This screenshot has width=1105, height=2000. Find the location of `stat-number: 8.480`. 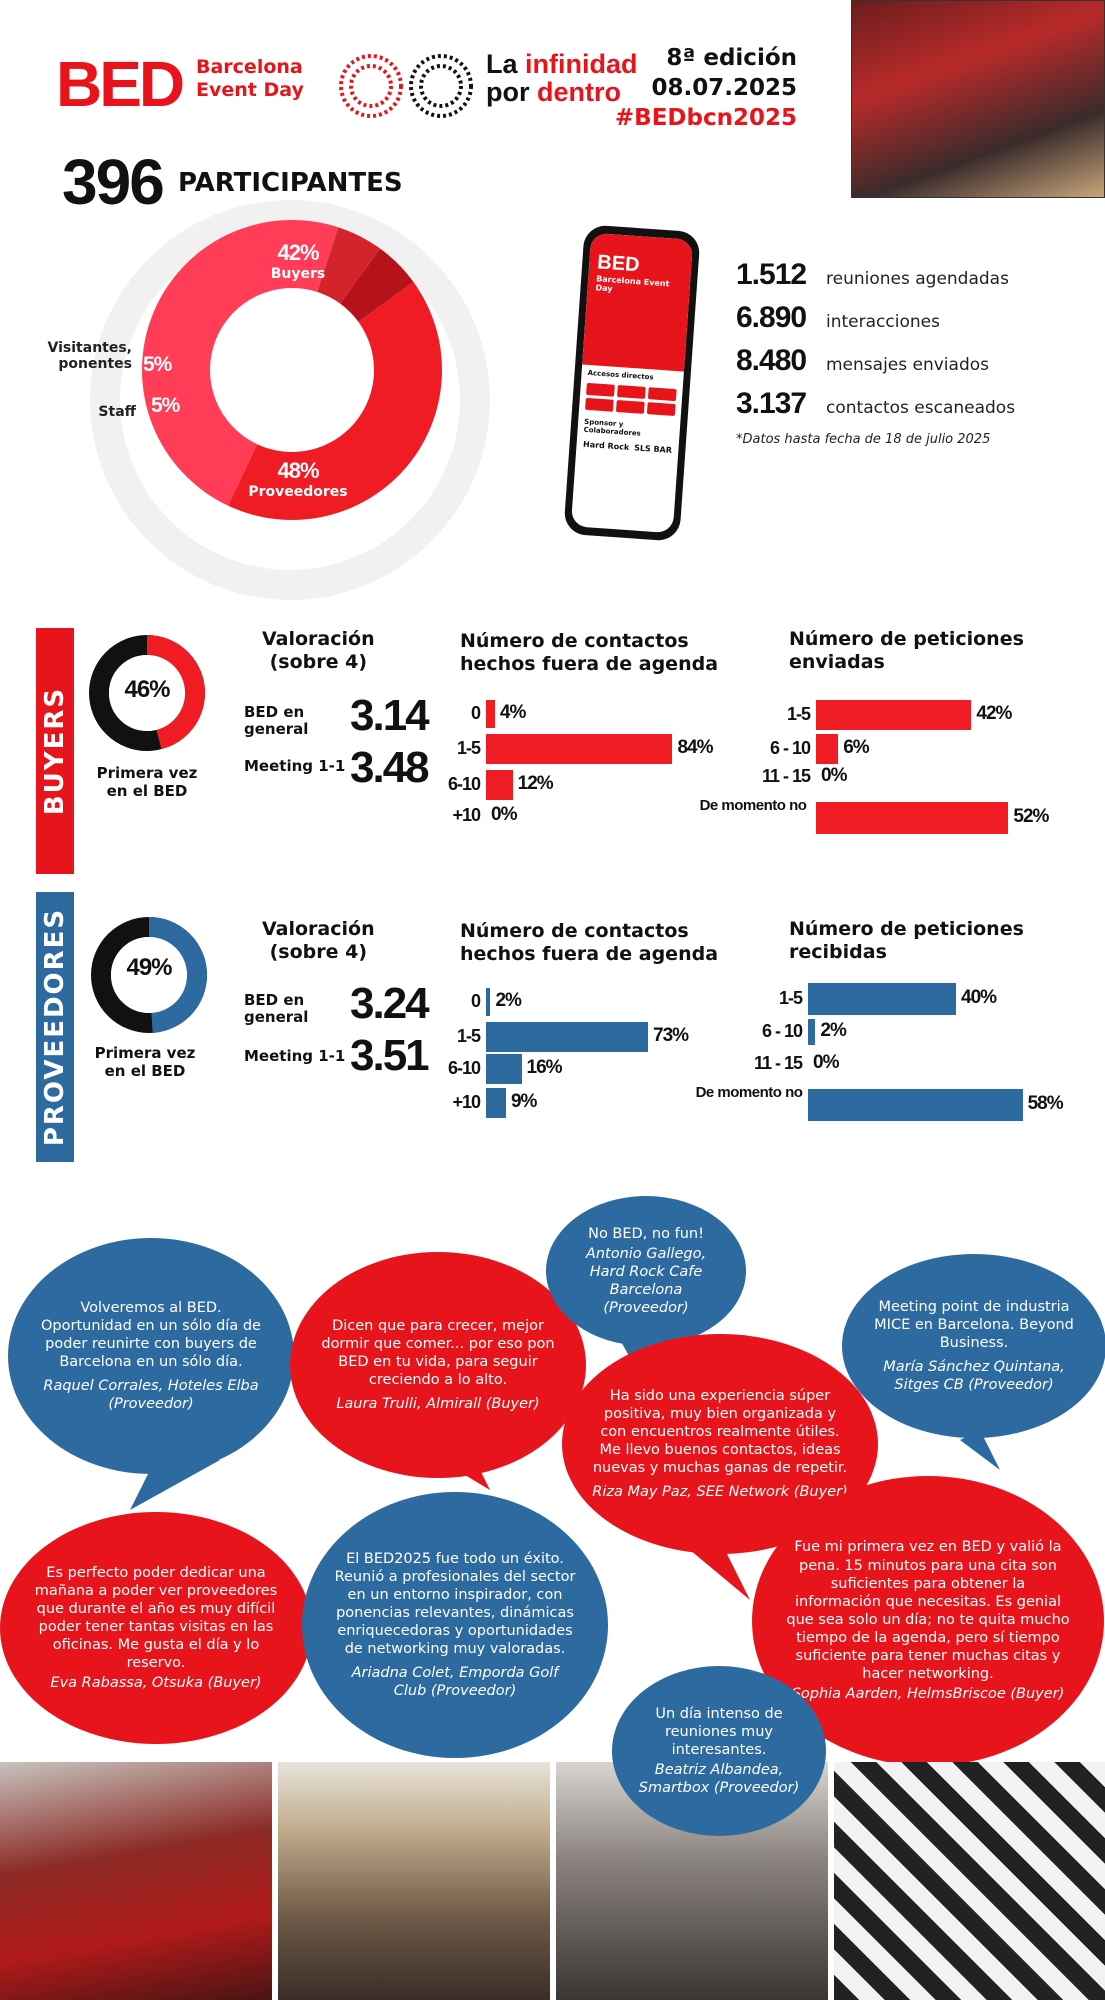

stat-number: 8.480 is located at coordinates (771, 360).